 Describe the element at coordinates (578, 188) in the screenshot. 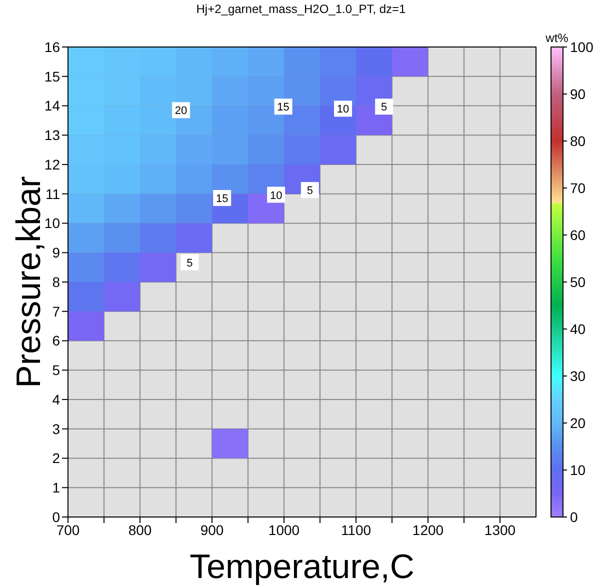

I see `color-bar-label: 70` at that location.